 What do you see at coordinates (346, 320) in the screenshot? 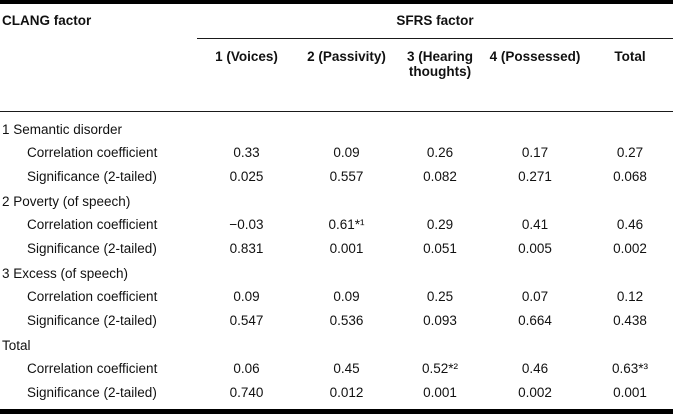
I see `cell-value: 0.536` at bounding box center [346, 320].